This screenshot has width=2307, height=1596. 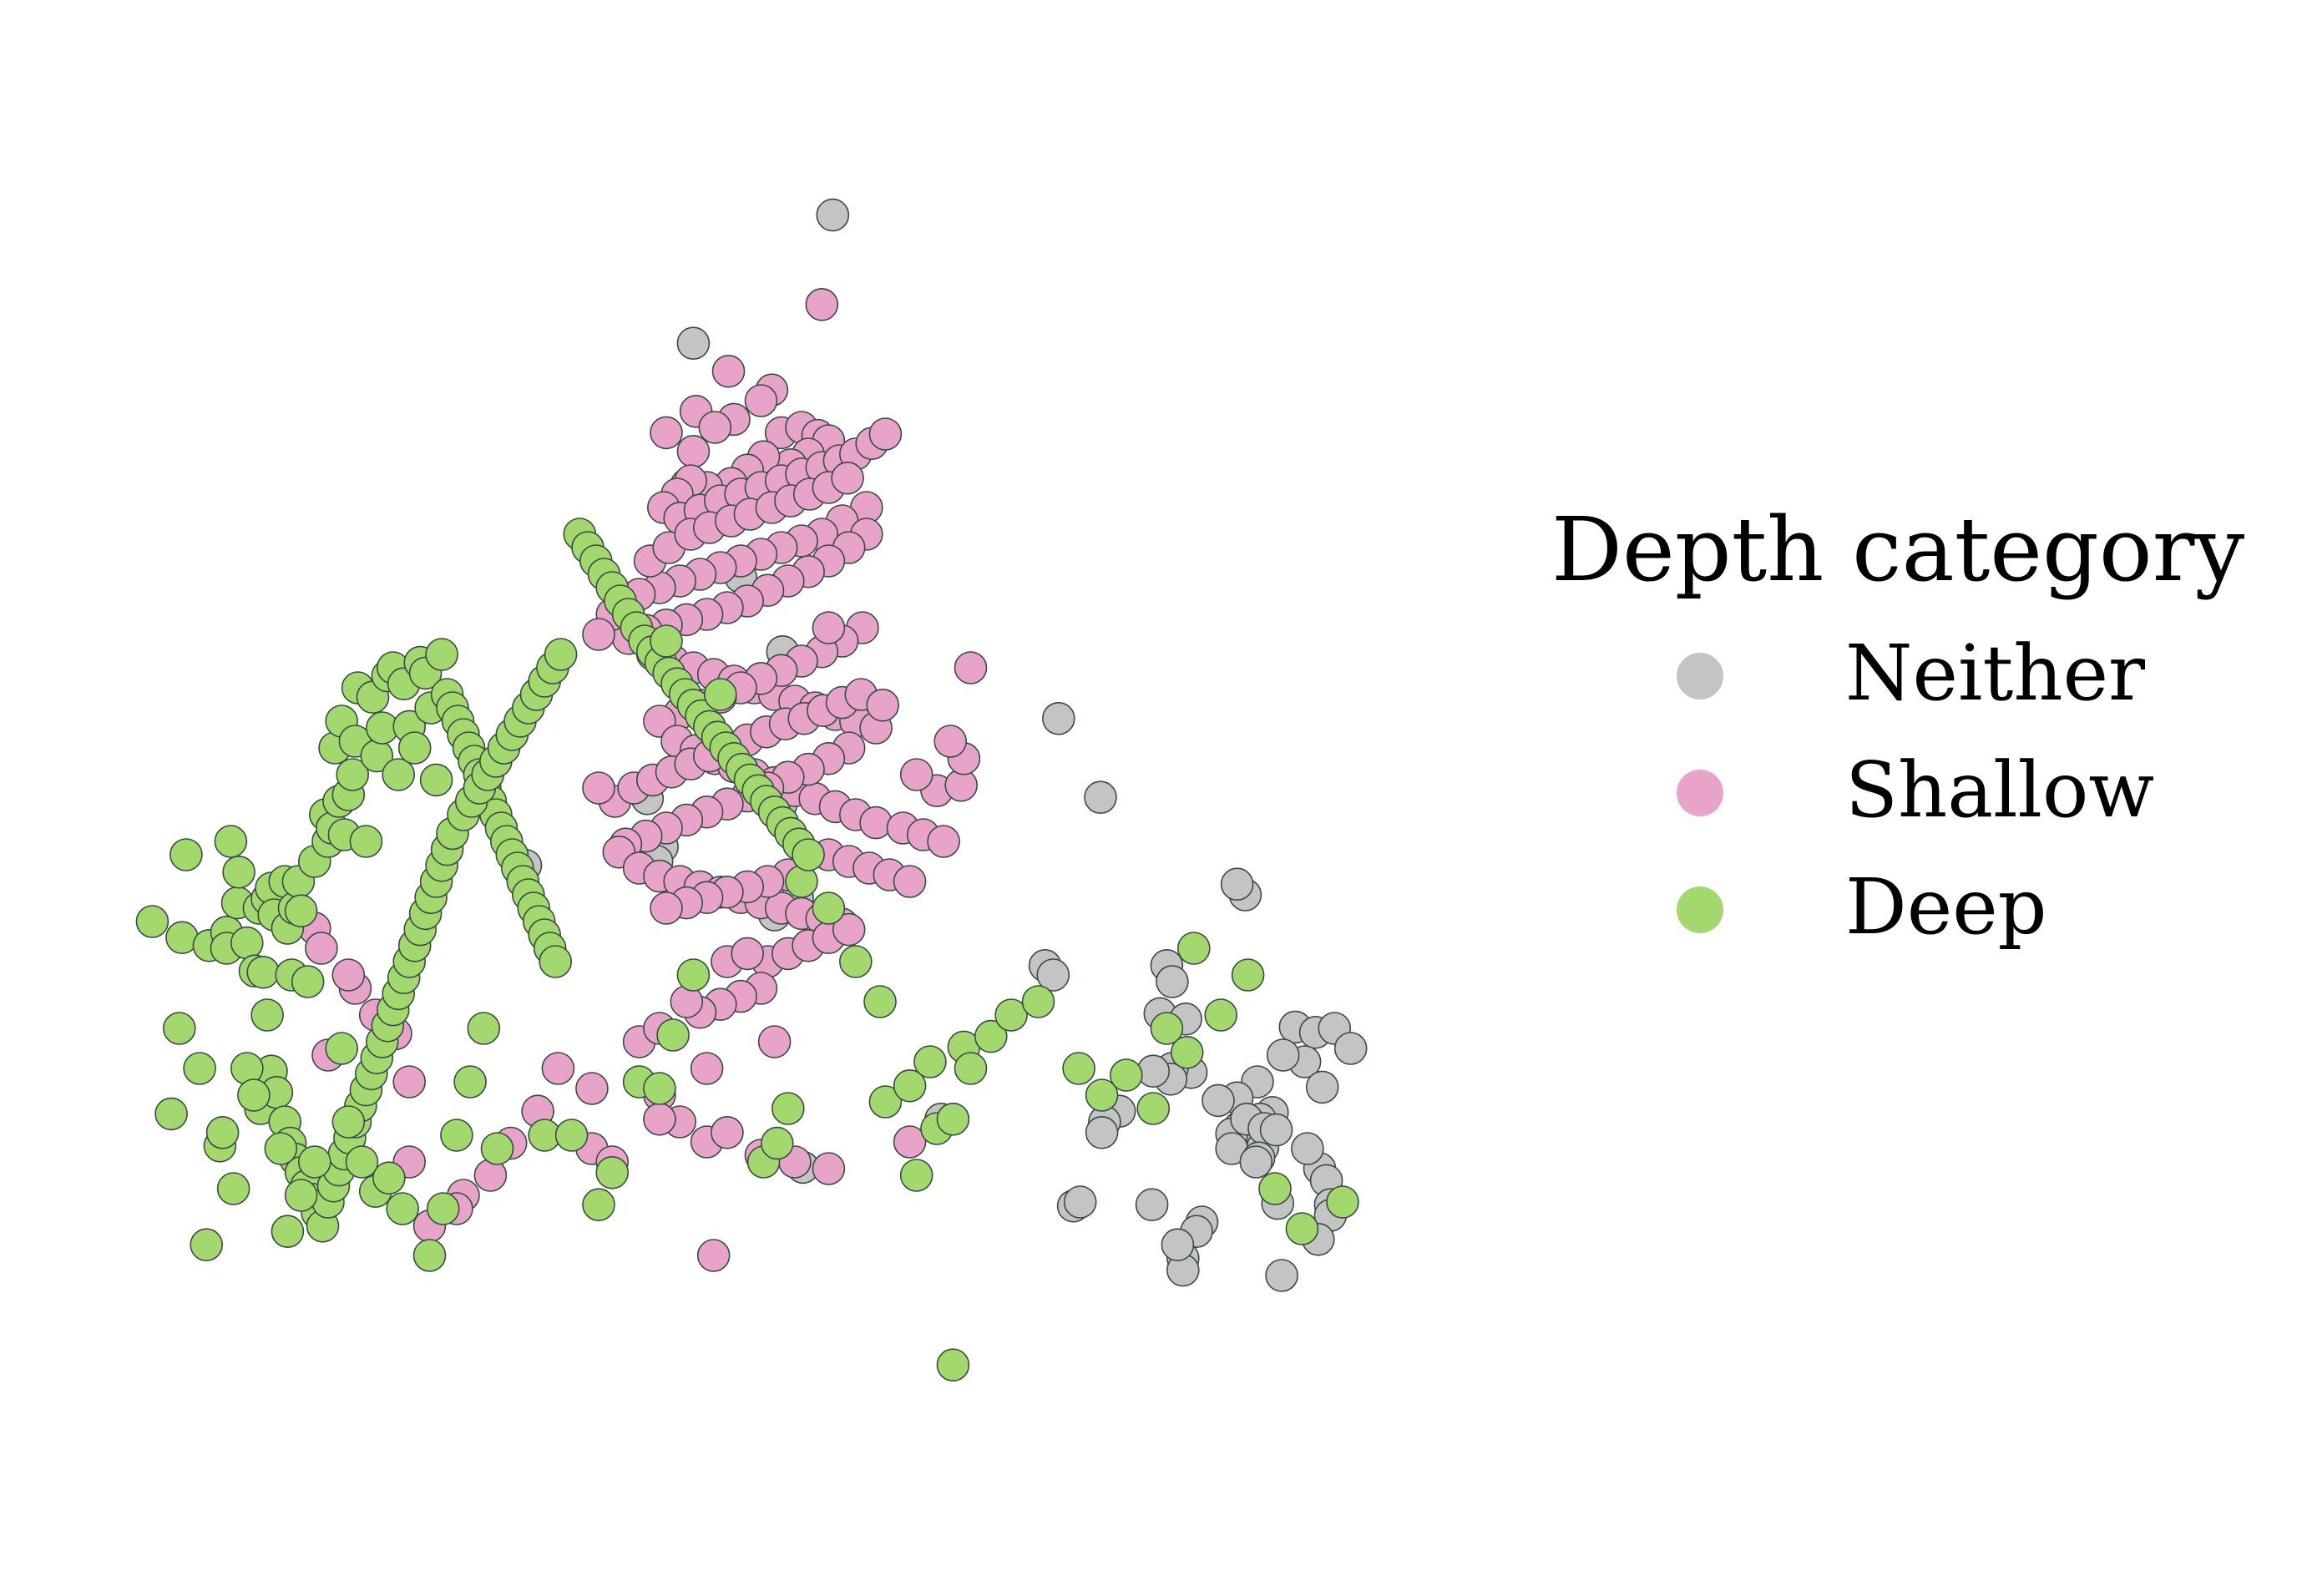 I want to click on legend-marker-shallow, so click(x=1700, y=793).